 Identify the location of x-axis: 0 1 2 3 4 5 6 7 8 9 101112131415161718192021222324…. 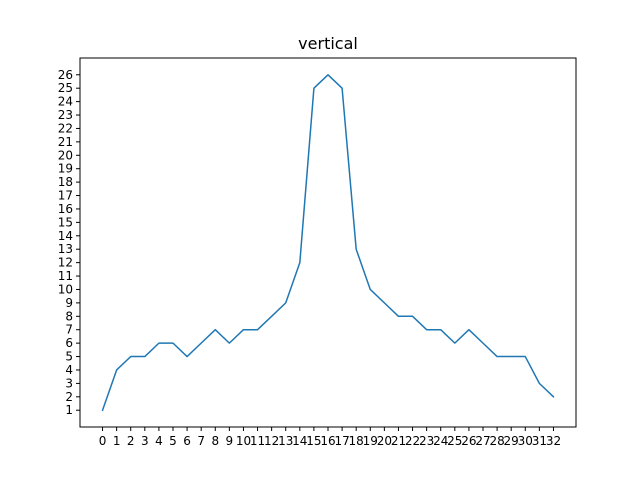
(330, 437).